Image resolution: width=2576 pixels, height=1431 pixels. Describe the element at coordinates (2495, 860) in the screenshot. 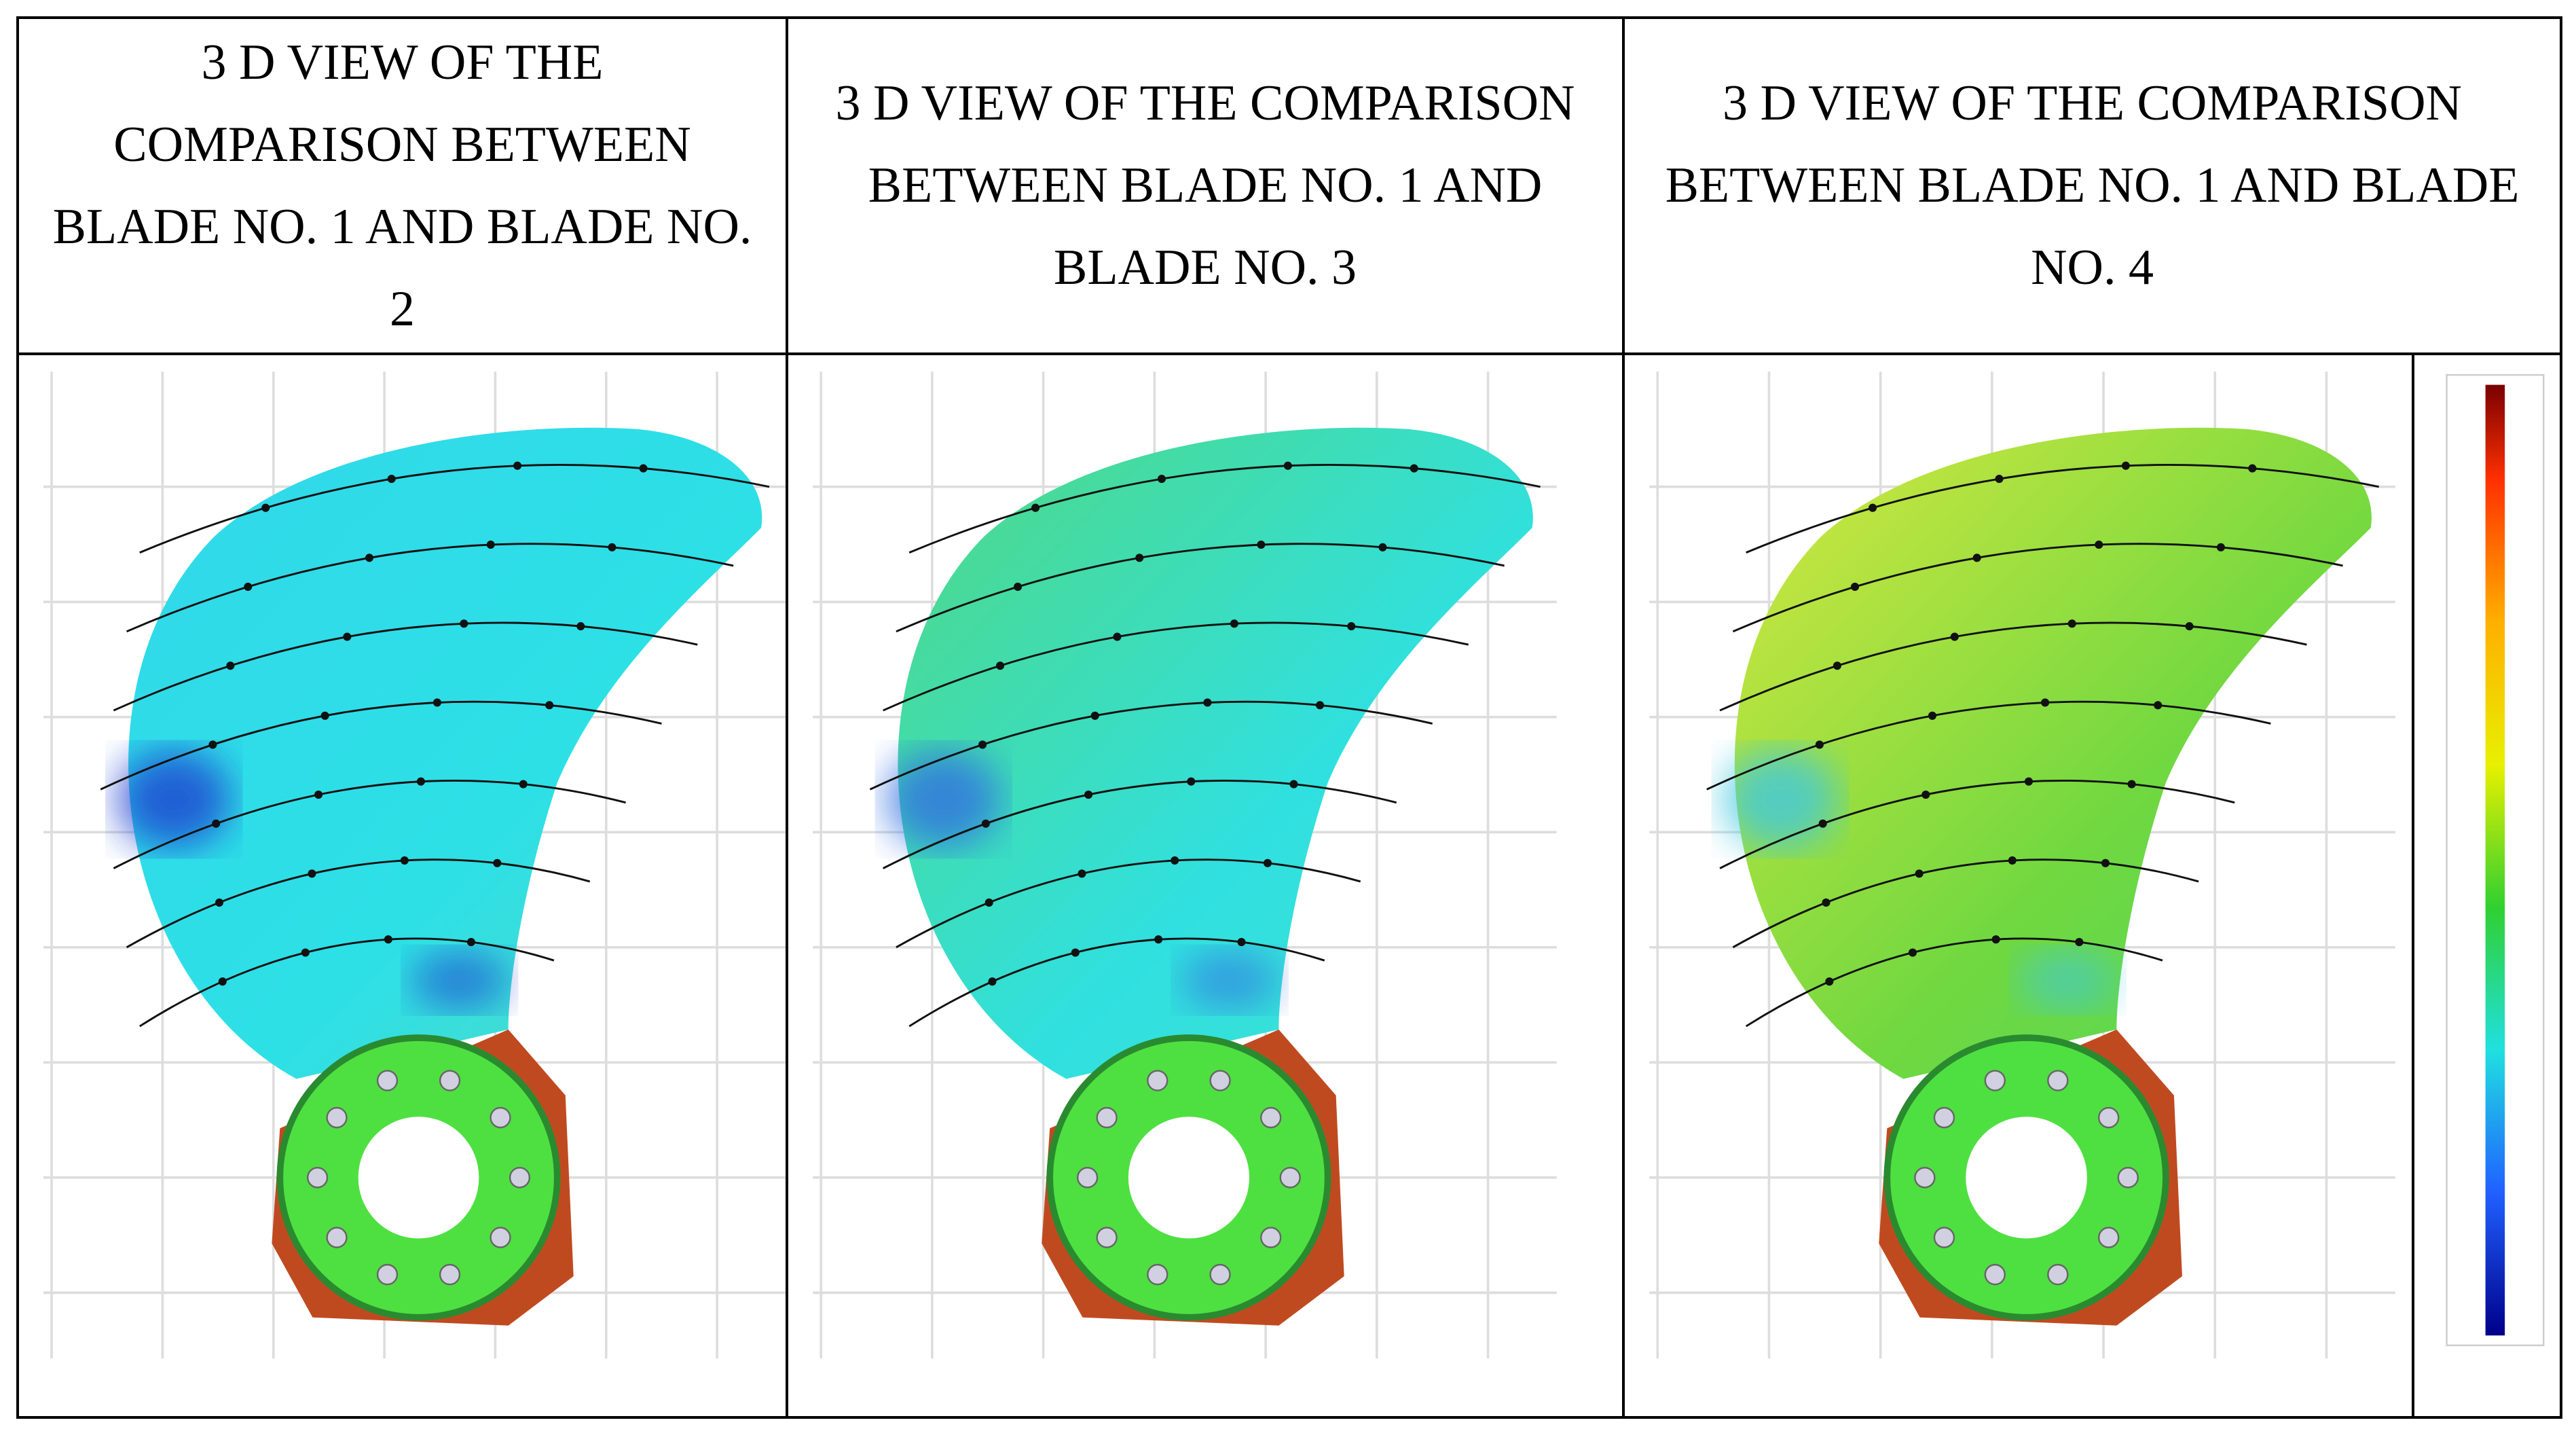

I see `colorbar` at that location.